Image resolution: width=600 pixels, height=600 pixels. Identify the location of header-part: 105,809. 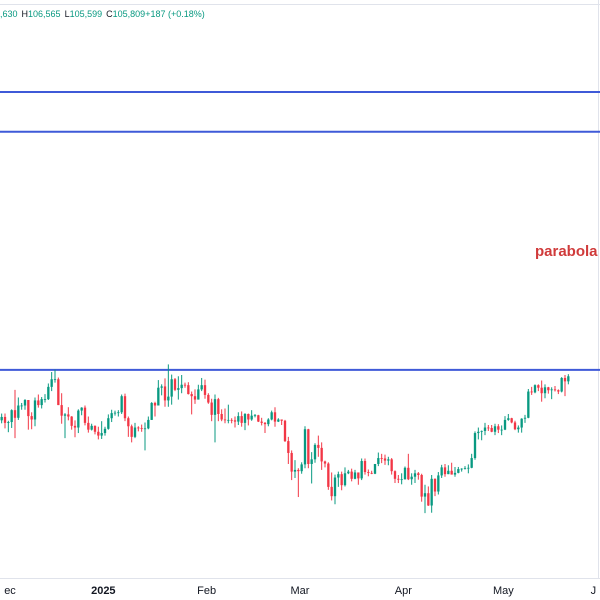
(129, 14).